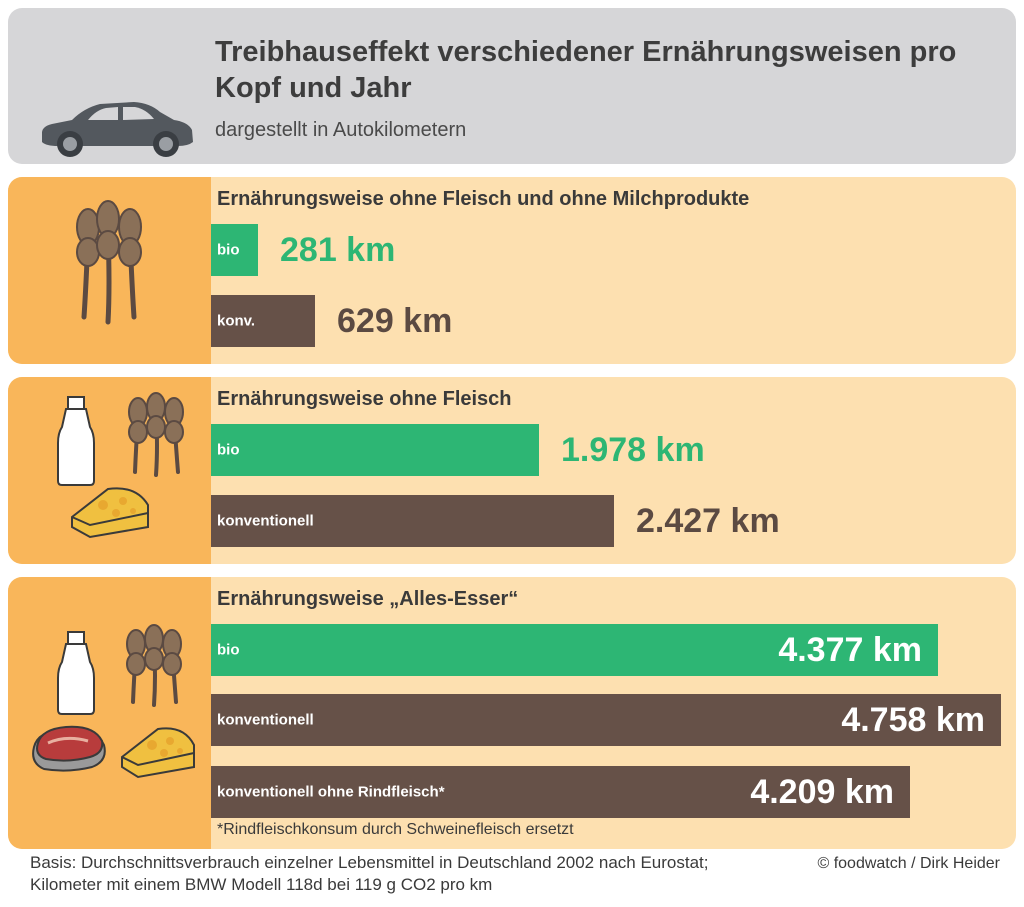 The image size is (1024, 907). What do you see at coordinates (822, 792) in the screenshot?
I see `value-group3-konv-ohne-rind: 4.209 km` at bounding box center [822, 792].